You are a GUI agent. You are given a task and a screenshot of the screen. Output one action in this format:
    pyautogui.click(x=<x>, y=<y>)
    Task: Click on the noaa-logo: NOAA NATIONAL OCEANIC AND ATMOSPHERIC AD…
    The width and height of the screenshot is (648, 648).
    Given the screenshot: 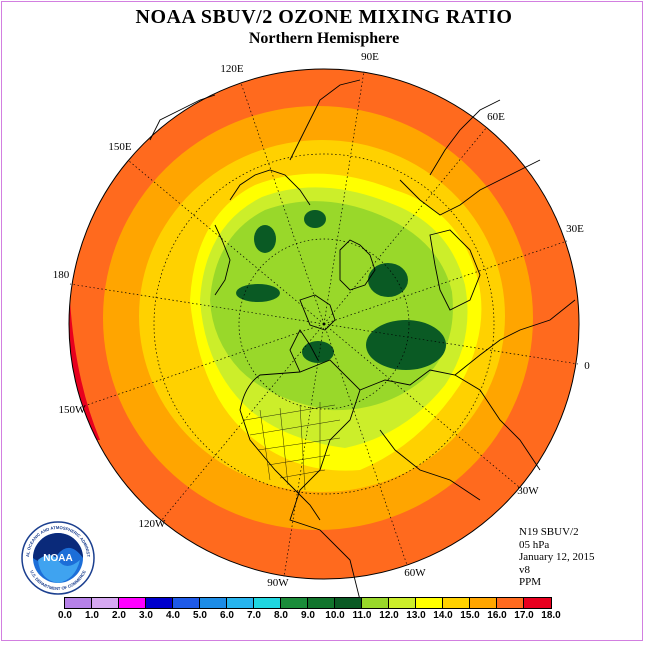 What is the action you would take?
    pyautogui.click(x=57, y=557)
    